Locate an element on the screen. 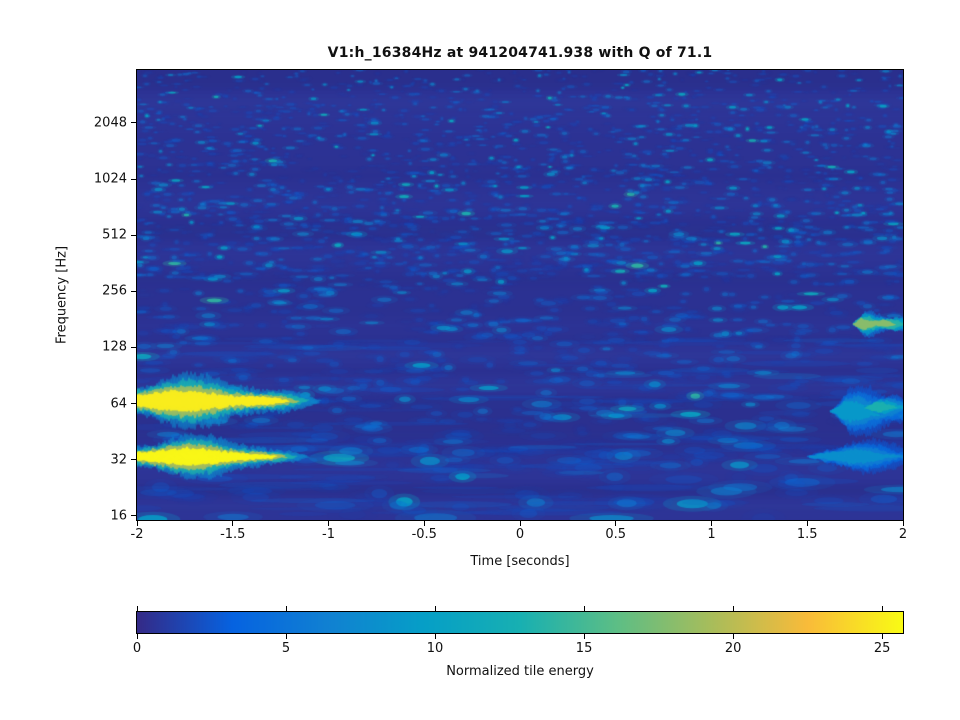 The image size is (960, 720). x-tick-label: -1.5 is located at coordinates (233, 534).